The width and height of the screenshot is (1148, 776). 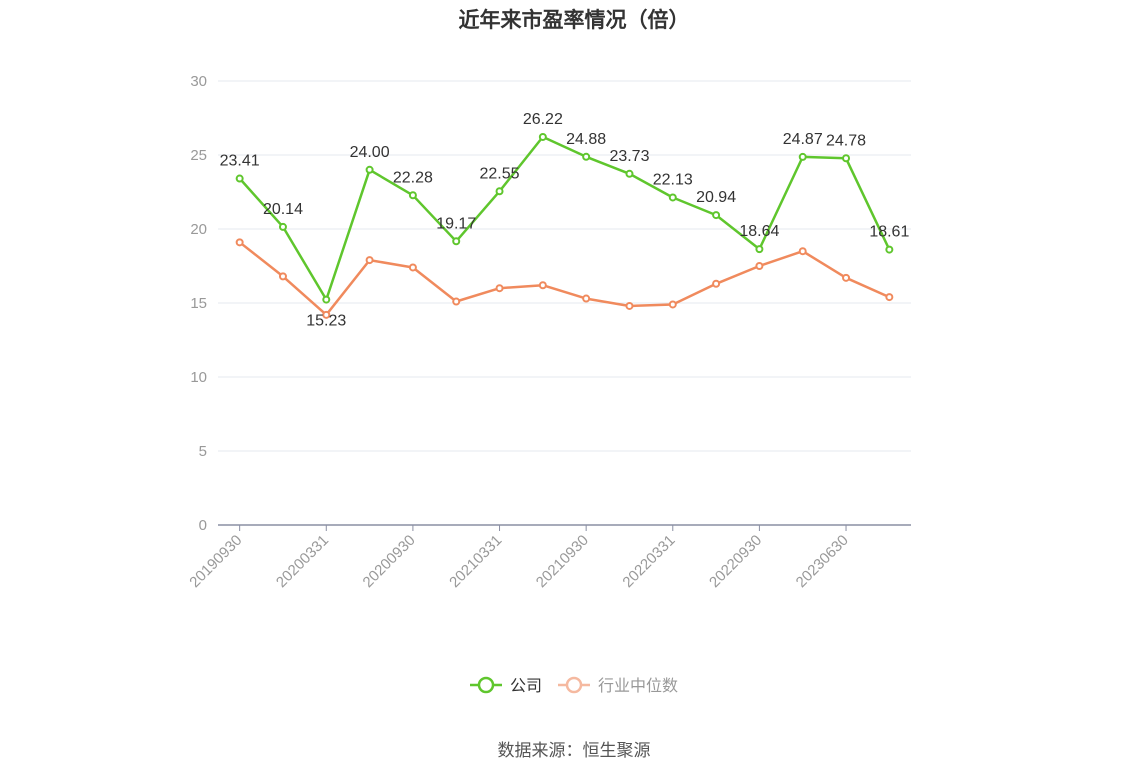 What do you see at coordinates (562, 561) in the screenshot?
I see `x-tick-label: 20210930` at bounding box center [562, 561].